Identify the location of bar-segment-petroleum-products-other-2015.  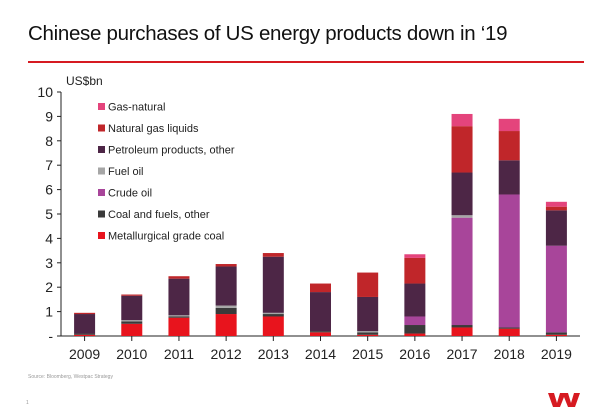
(368, 314).